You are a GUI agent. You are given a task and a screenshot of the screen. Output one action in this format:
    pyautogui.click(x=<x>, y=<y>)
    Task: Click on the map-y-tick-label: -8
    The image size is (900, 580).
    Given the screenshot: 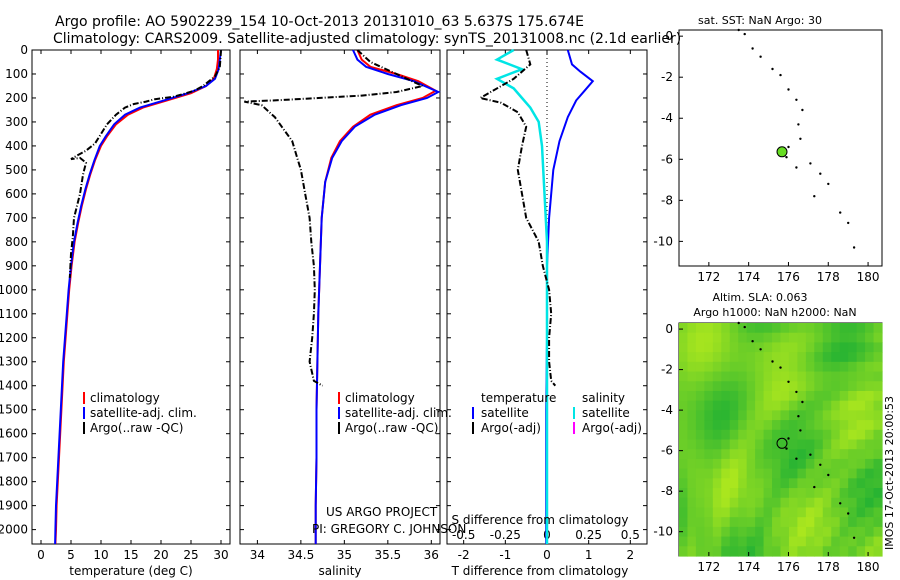 What is the action you would take?
    pyautogui.click(x=667, y=200)
    